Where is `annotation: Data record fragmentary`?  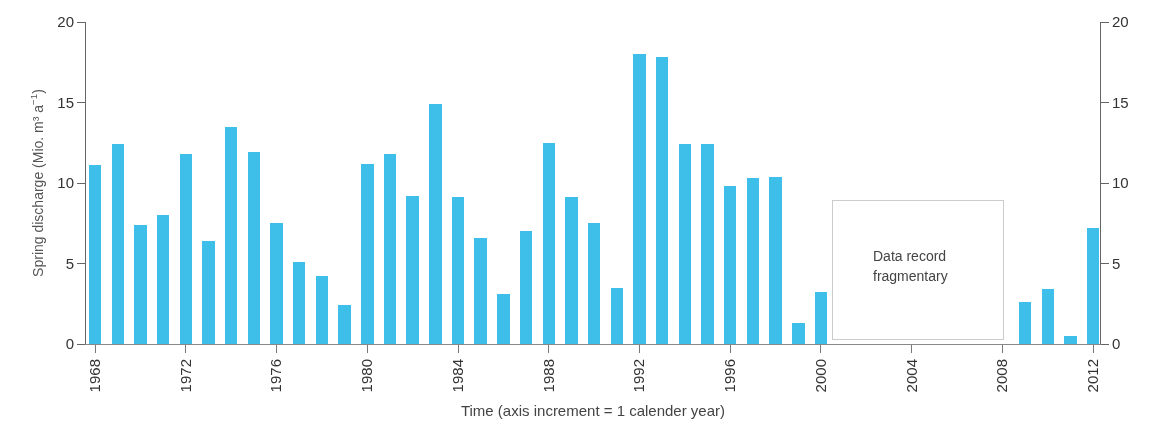 annotation: Data record fragmentary is located at coordinates (910, 266).